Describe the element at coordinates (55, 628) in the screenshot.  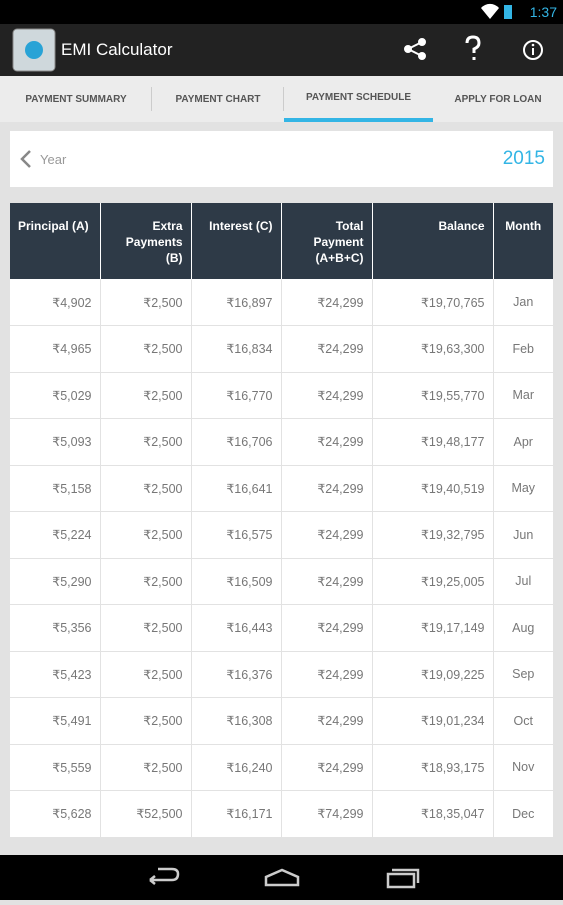
I see `table-cell: ₹5,356` at that location.